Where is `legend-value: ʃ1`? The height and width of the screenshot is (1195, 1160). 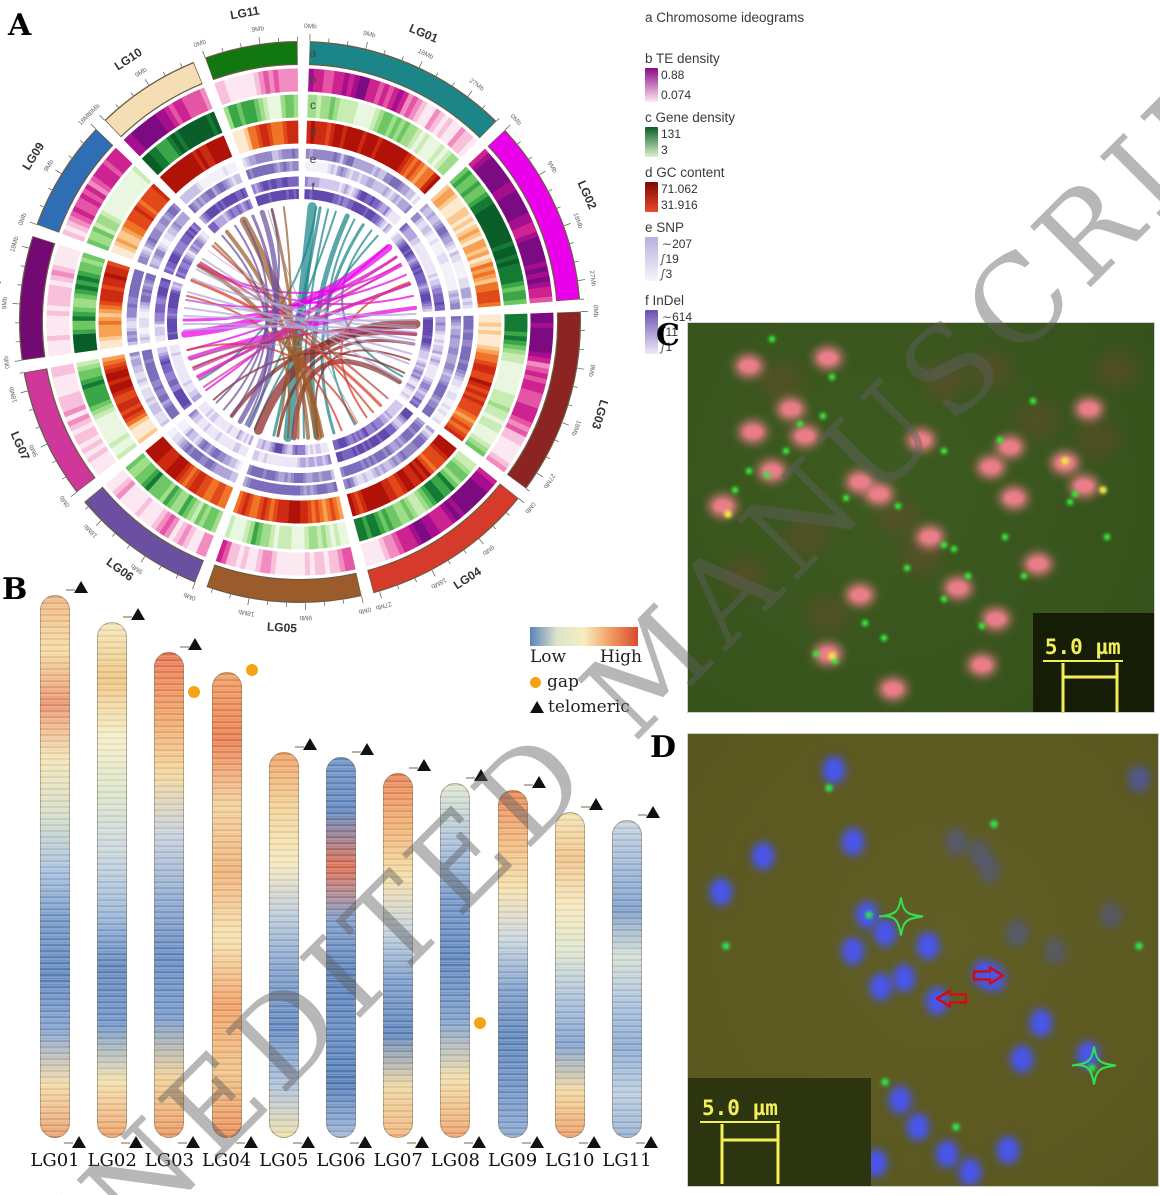 legend-value: ʃ1 is located at coordinates (667, 347).